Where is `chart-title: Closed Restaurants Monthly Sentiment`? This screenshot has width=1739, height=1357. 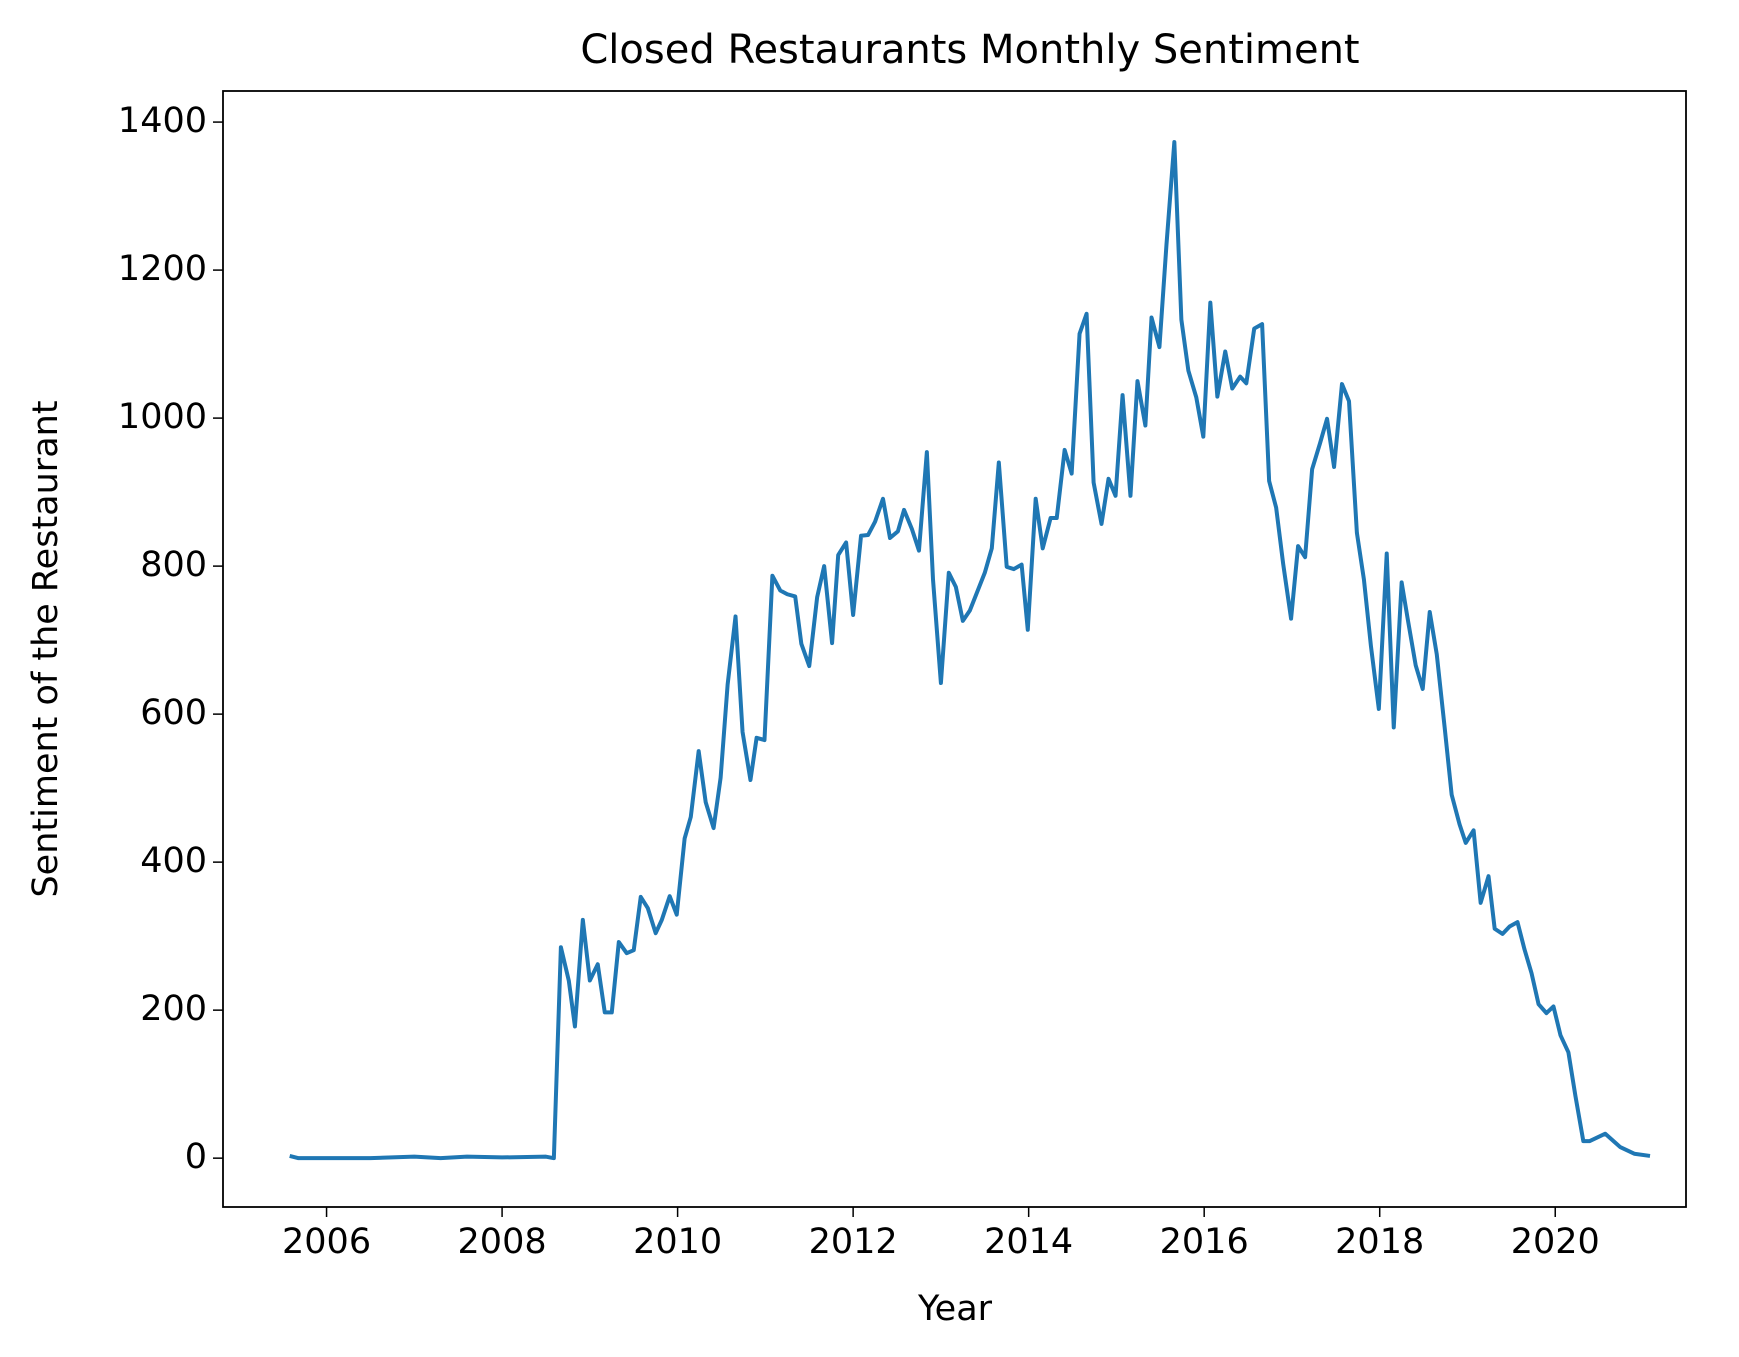 chart-title: Closed Restaurants Monthly Sentiment is located at coordinates (969, 50).